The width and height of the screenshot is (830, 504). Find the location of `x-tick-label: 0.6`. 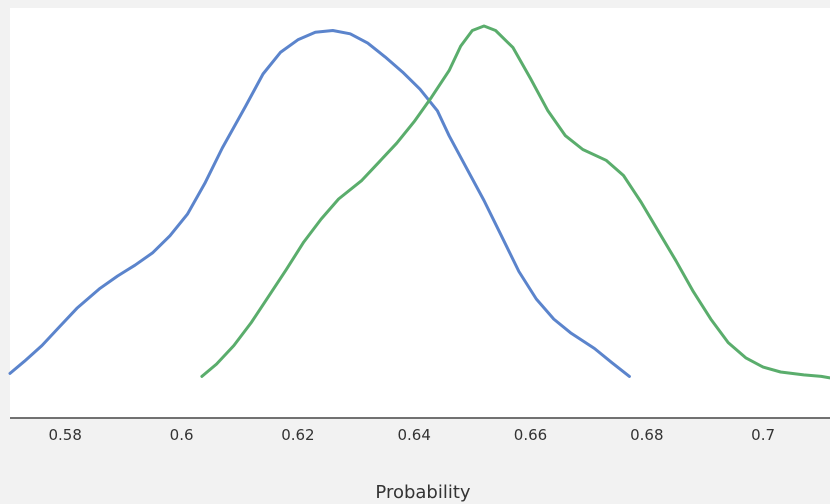

x-tick-label: 0.6 is located at coordinates (182, 435).